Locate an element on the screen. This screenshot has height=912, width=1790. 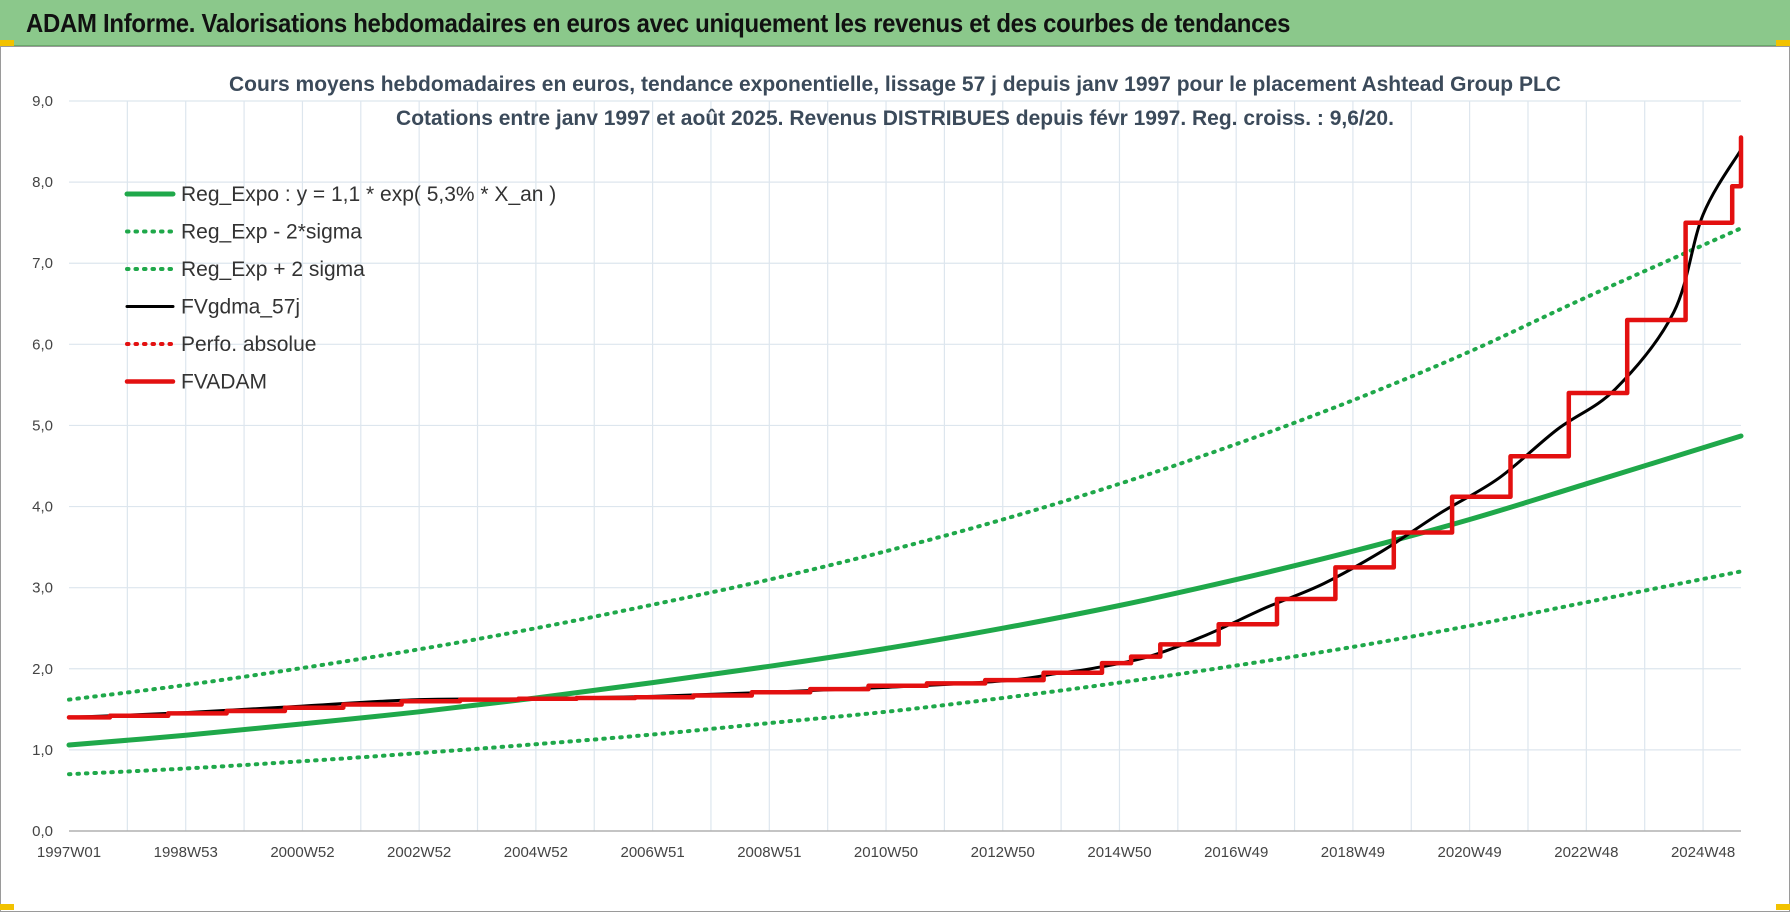
x-tick-label: 1998W53 is located at coordinates (186, 852).